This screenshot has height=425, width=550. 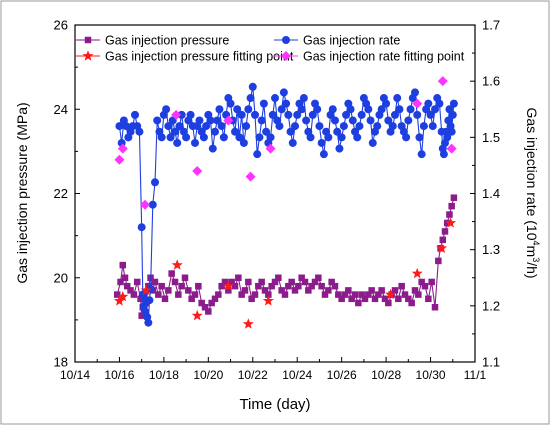 I want to click on right-axis: 1.1 1.2 1.3 1.4 1.5 1.6 1.7, so click(x=485, y=194).